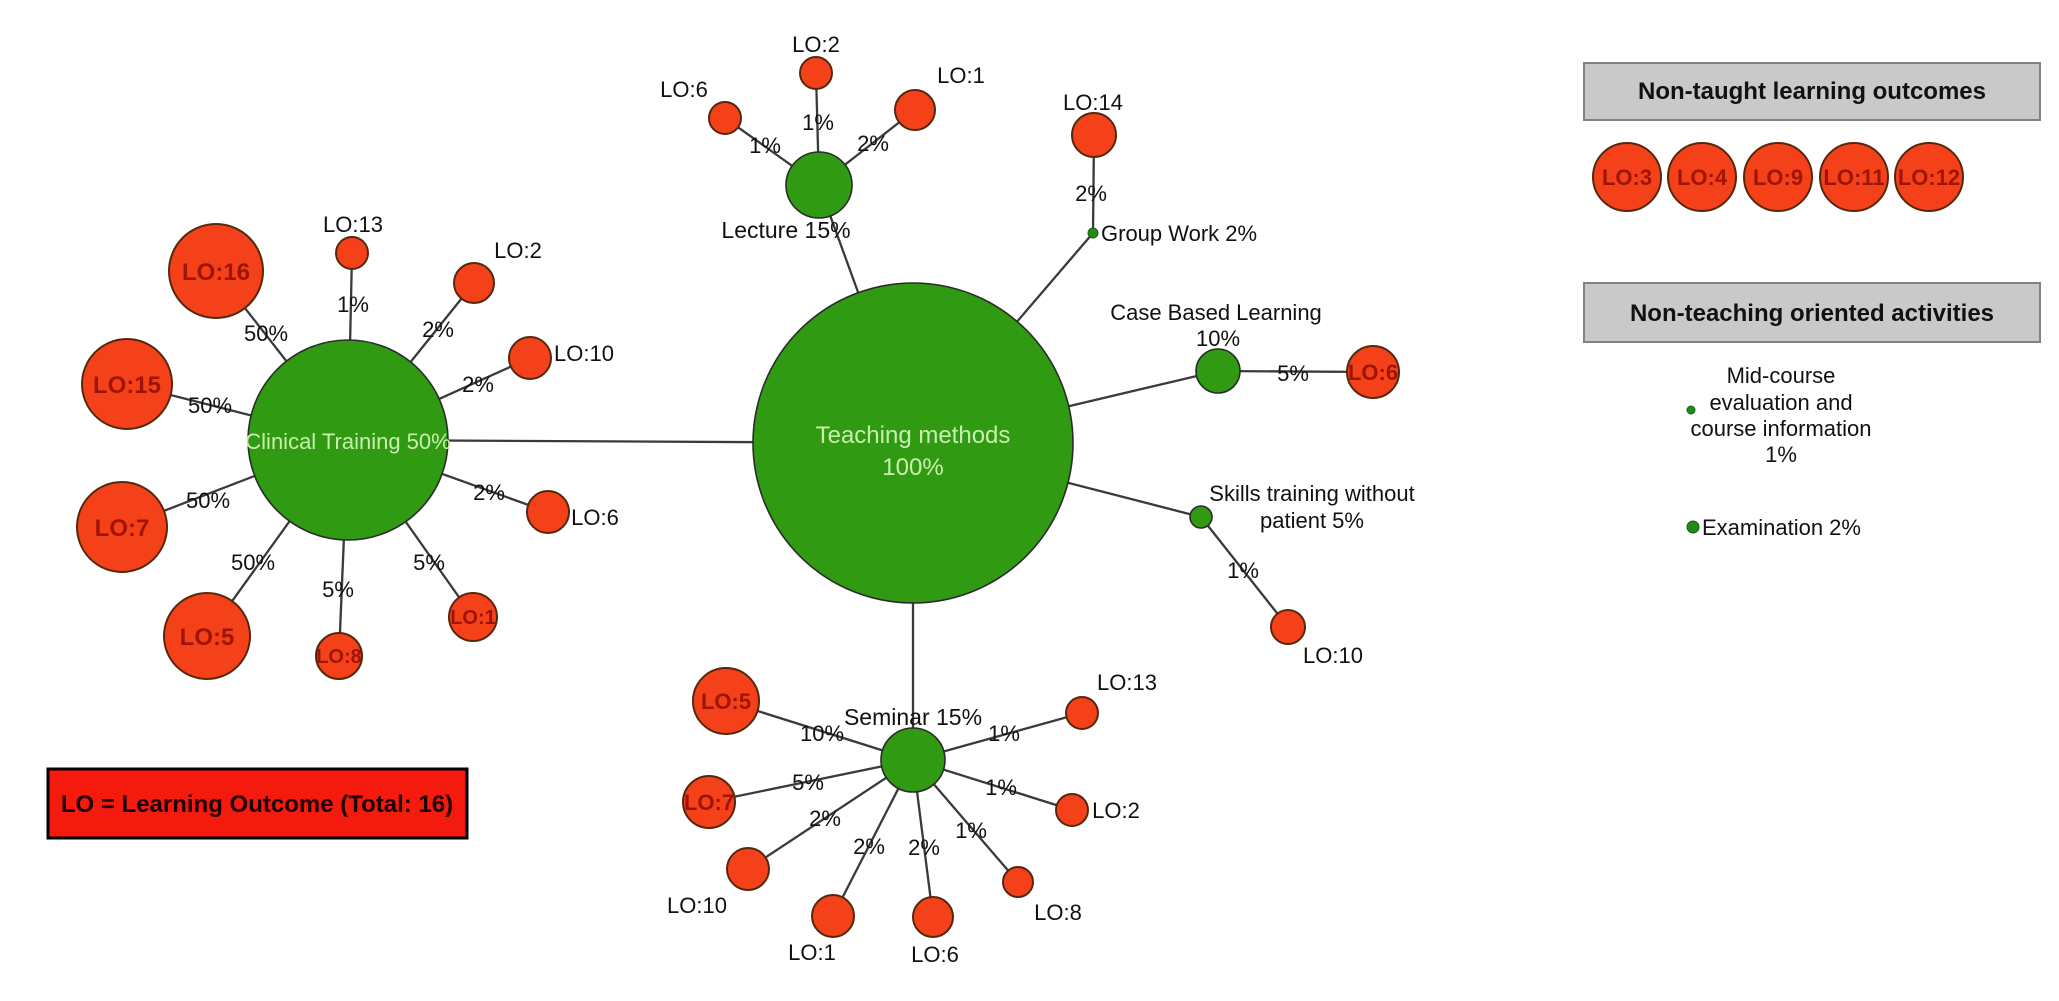 The height and width of the screenshot is (1001, 2059). I want to click on midcourse-line2: evaluation and, so click(1780, 402).